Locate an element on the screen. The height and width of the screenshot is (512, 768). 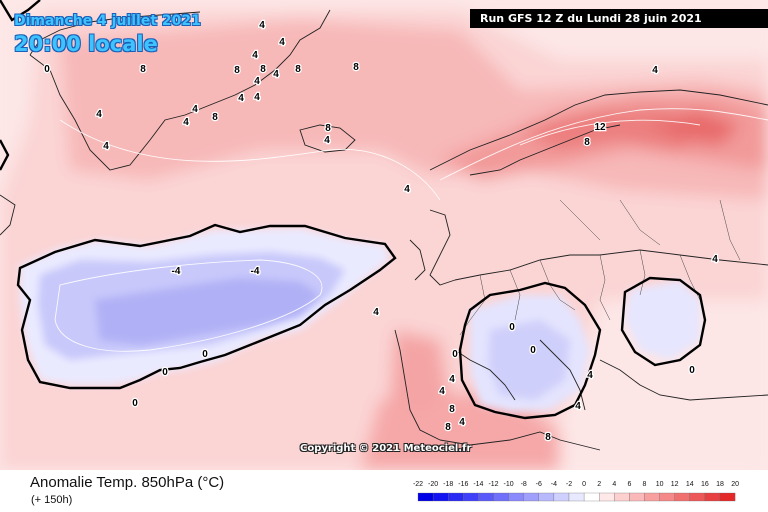
legend-tick-label: 8 is located at coordinates (644, 484).